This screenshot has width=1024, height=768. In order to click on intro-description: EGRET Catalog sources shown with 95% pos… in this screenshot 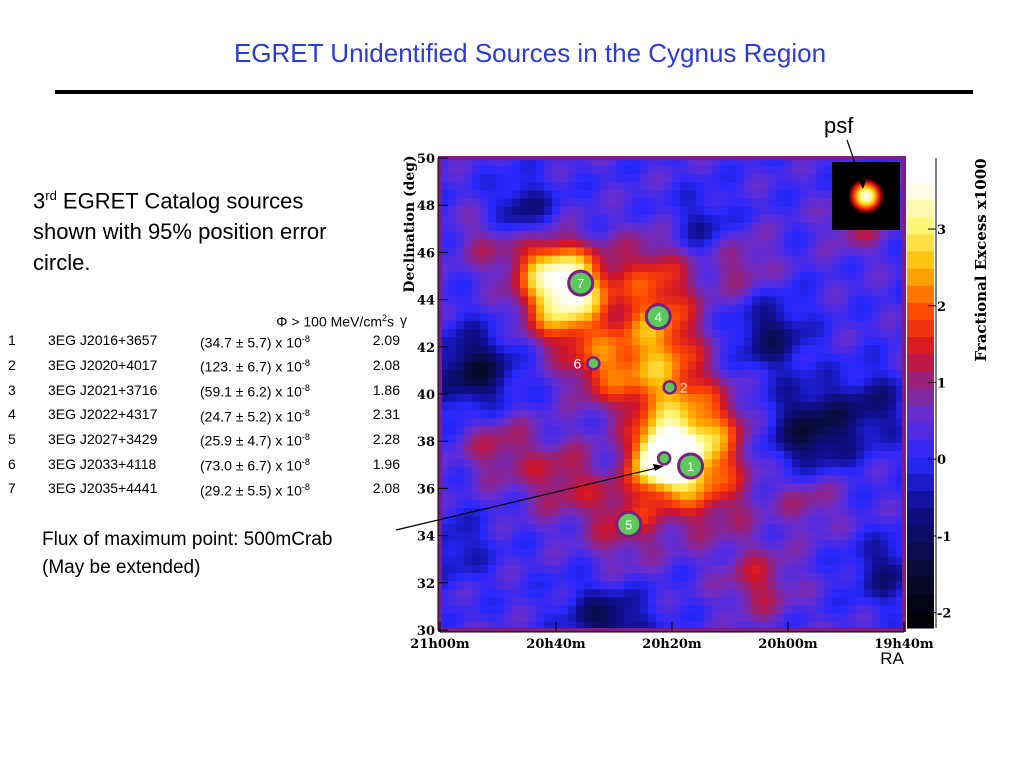, I will do `click(180, 232)`.